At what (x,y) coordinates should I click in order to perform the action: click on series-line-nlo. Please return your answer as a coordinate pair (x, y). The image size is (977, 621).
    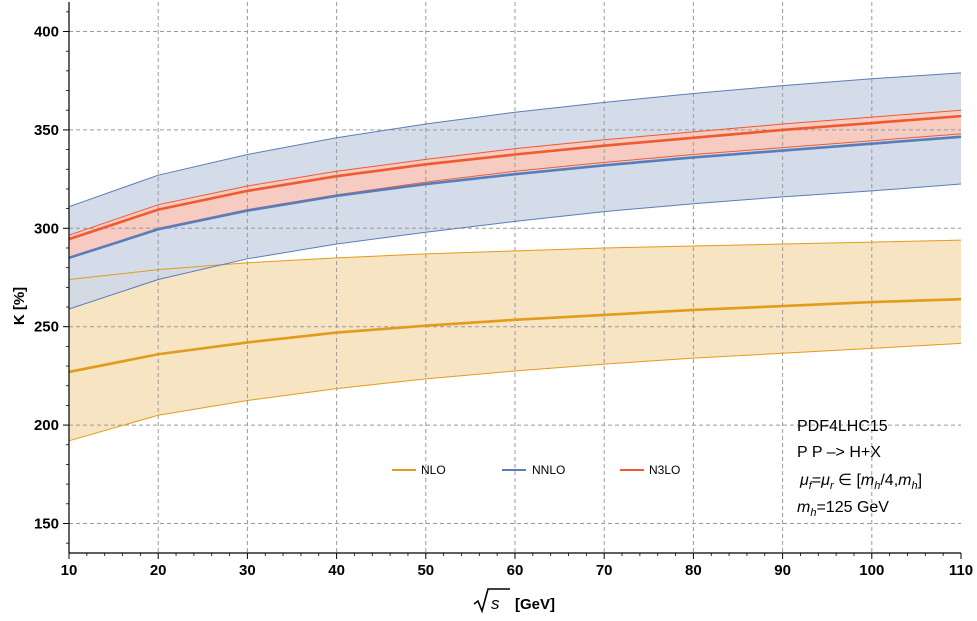
    Looking at the image, I should click on (515, 335).